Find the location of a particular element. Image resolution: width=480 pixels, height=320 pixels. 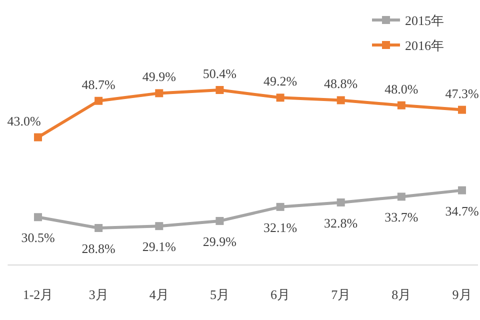

data-label: 34.7% is located at coordinates (462, 210).